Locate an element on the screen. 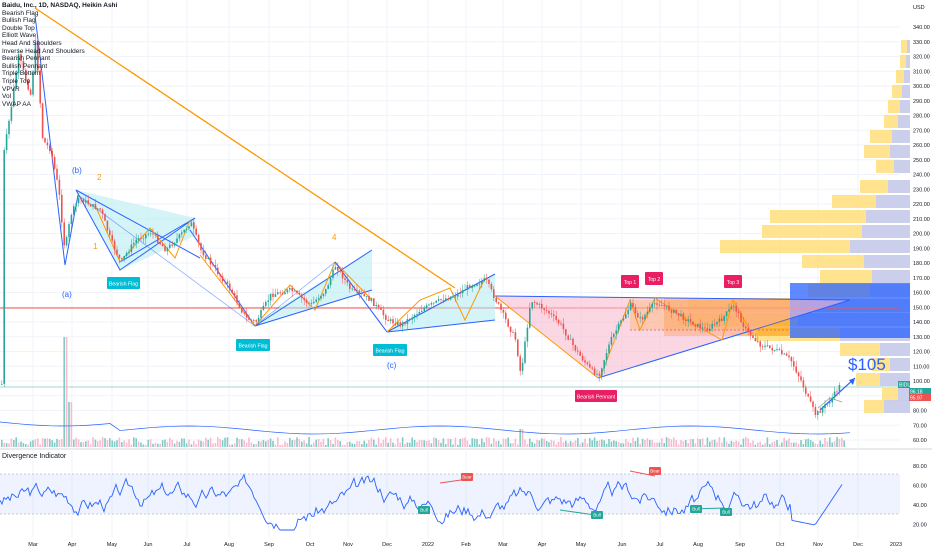 Image resolution: width=932 pixels, height=550 pixels. bearish-pennant-label: Bearish Pennant is located at coordinates (596, 396).